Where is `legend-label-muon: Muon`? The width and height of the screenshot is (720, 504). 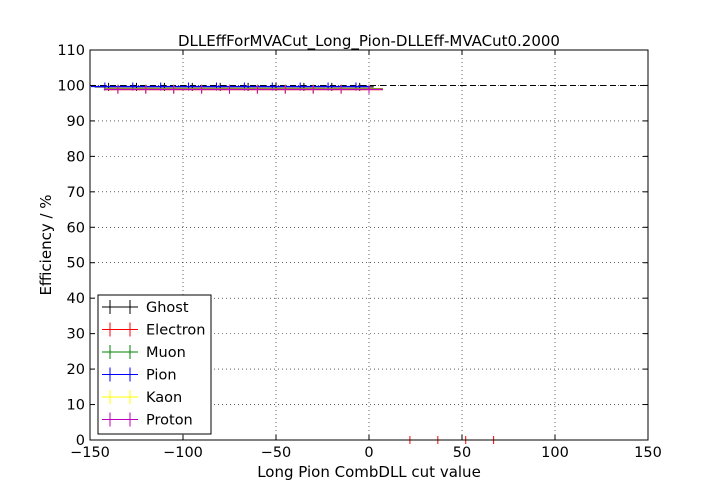
legend-label-muon: Muon is located at coordinates (166, 353).